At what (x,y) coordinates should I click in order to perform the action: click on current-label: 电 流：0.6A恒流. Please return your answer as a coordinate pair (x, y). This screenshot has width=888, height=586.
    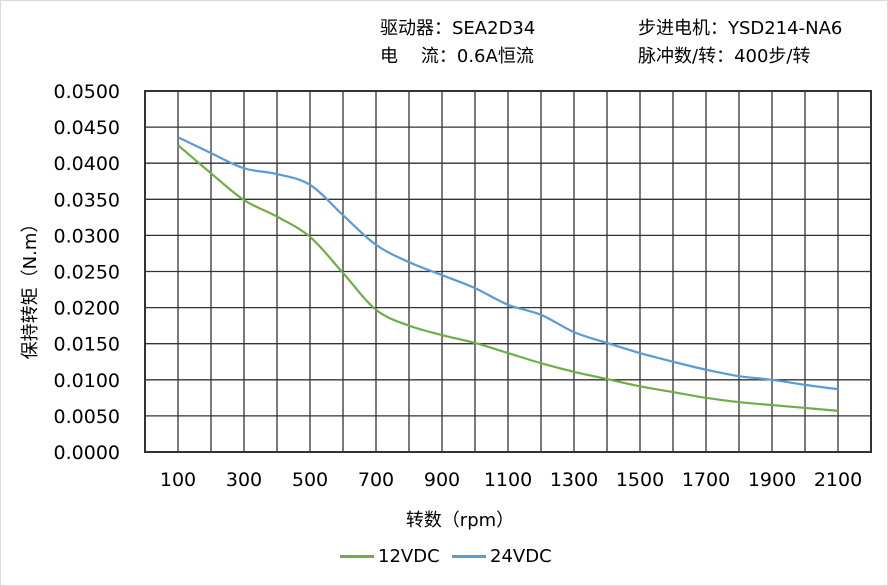
    Looking at the image, I should click on (457, 56).